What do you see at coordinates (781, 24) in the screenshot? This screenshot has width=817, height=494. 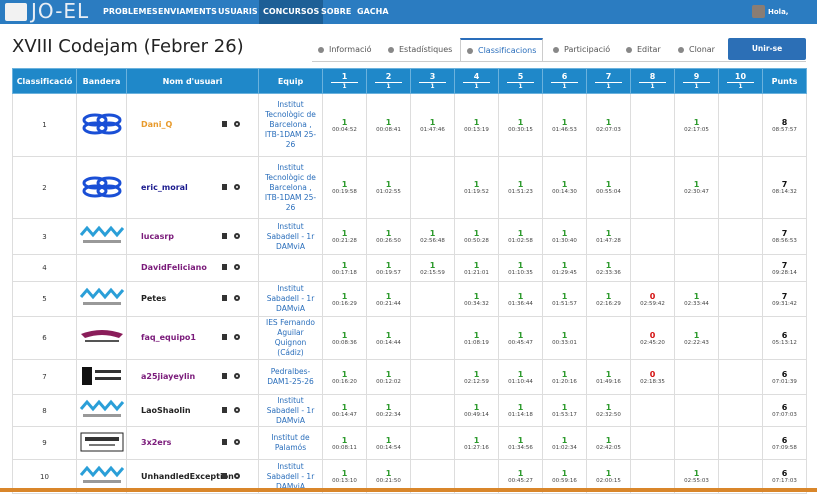 I see `greeting: Hola, srivas.` at bounding box center [781, 24].